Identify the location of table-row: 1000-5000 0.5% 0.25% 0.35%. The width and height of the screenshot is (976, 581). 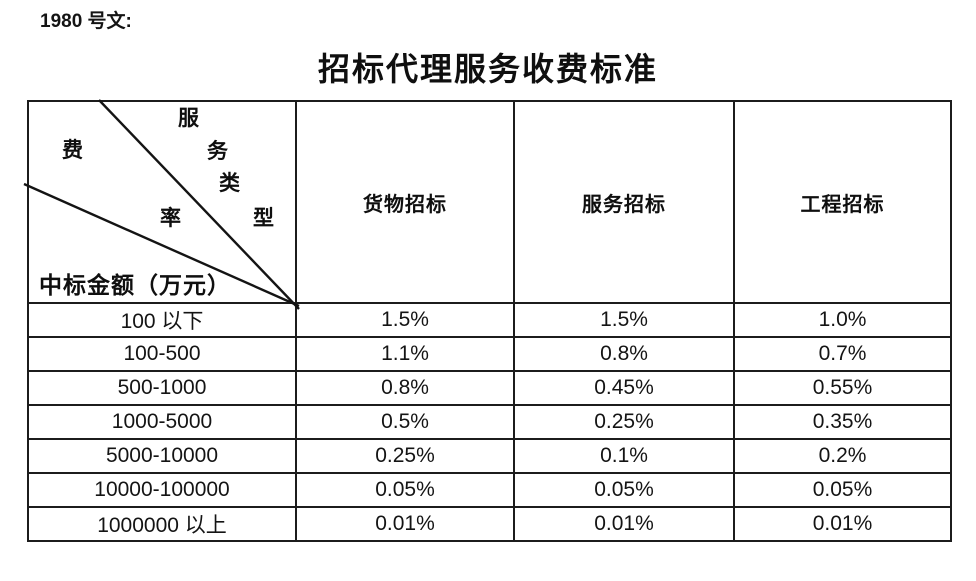
(489, 422).